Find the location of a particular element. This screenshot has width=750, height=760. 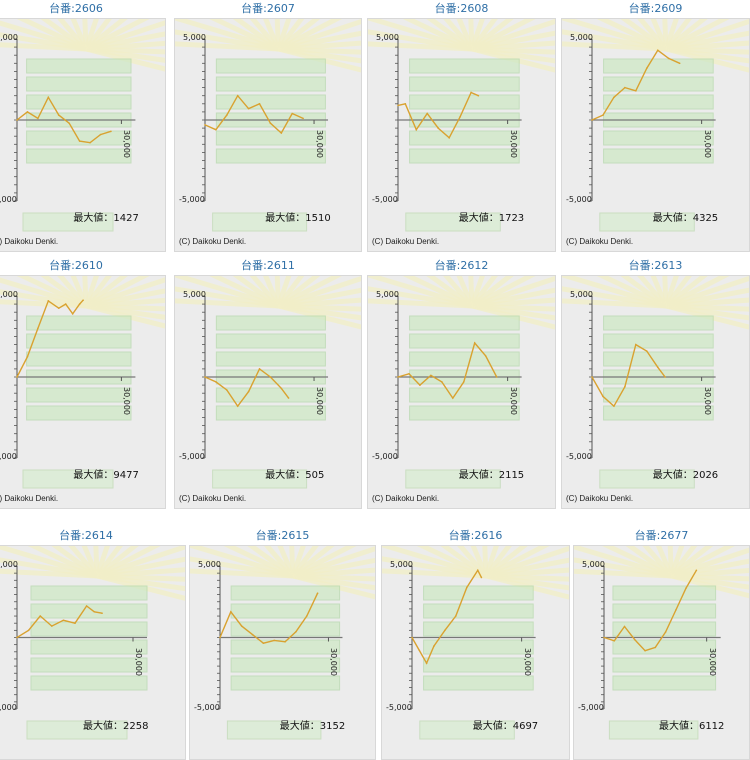

machine-number-link: 台番:2612 is located at coordinates (461, 265).